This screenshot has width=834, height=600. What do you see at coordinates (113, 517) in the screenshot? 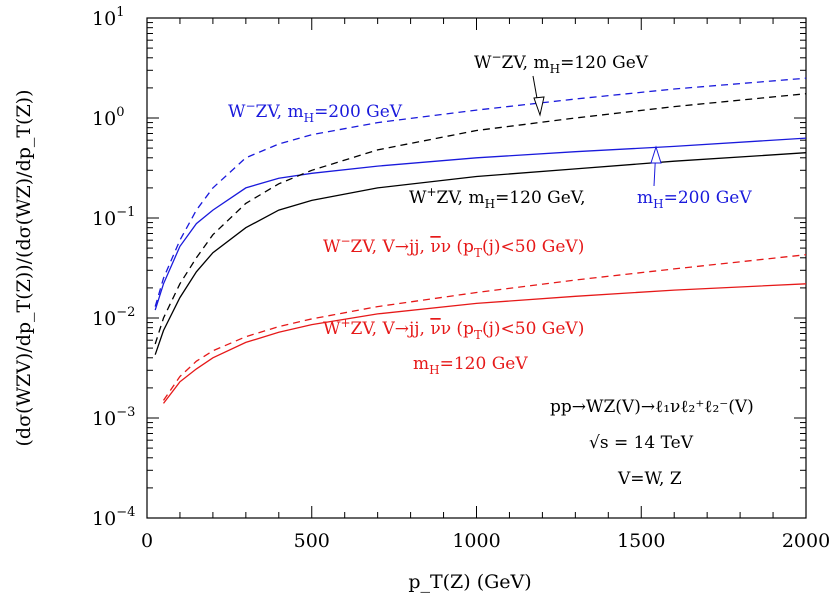
I see `y-tick-label: 10⁻⁴` at bounding box center [113, 517].